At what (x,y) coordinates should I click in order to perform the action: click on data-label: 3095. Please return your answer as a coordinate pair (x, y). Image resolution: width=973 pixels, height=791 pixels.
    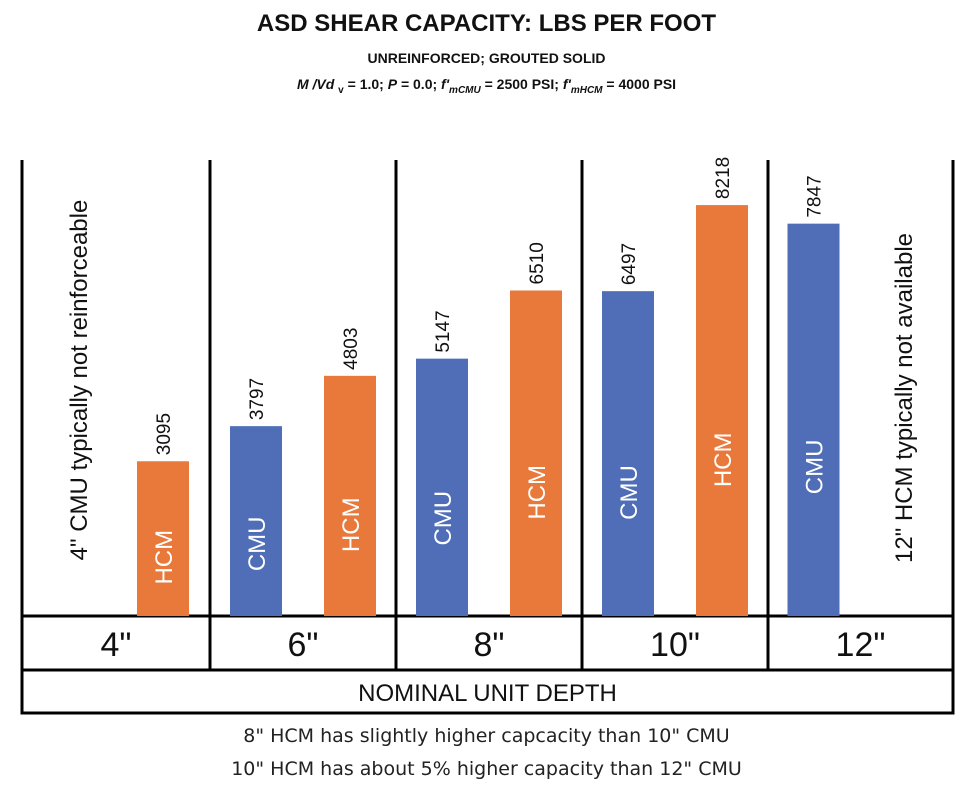
    Looking at the image, I should click on (164, 434).